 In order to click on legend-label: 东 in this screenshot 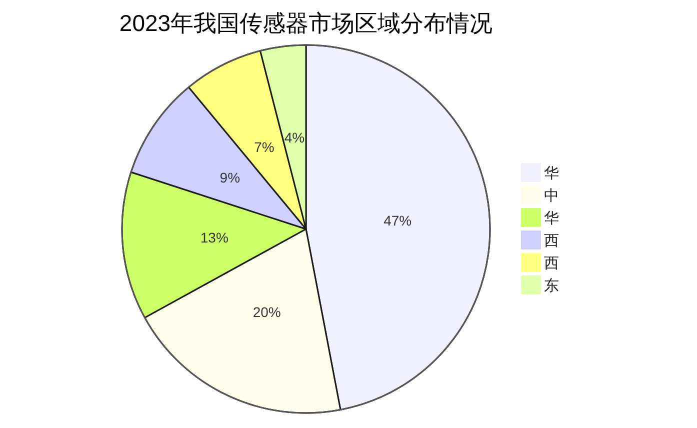, I will do `click(551, 286)`.